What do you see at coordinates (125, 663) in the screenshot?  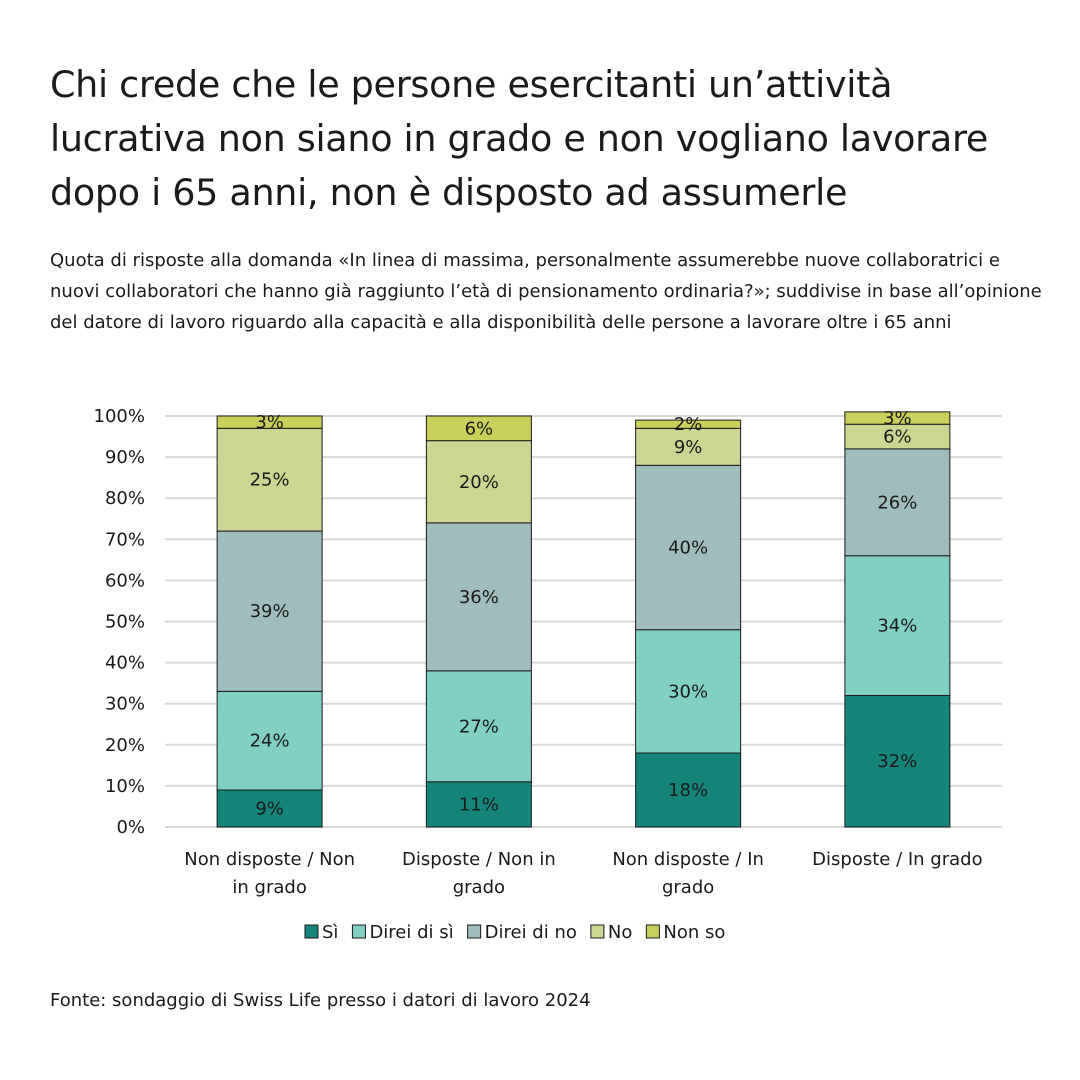 I see `y-tick-label: 40%` at bounding box center [125, 663].